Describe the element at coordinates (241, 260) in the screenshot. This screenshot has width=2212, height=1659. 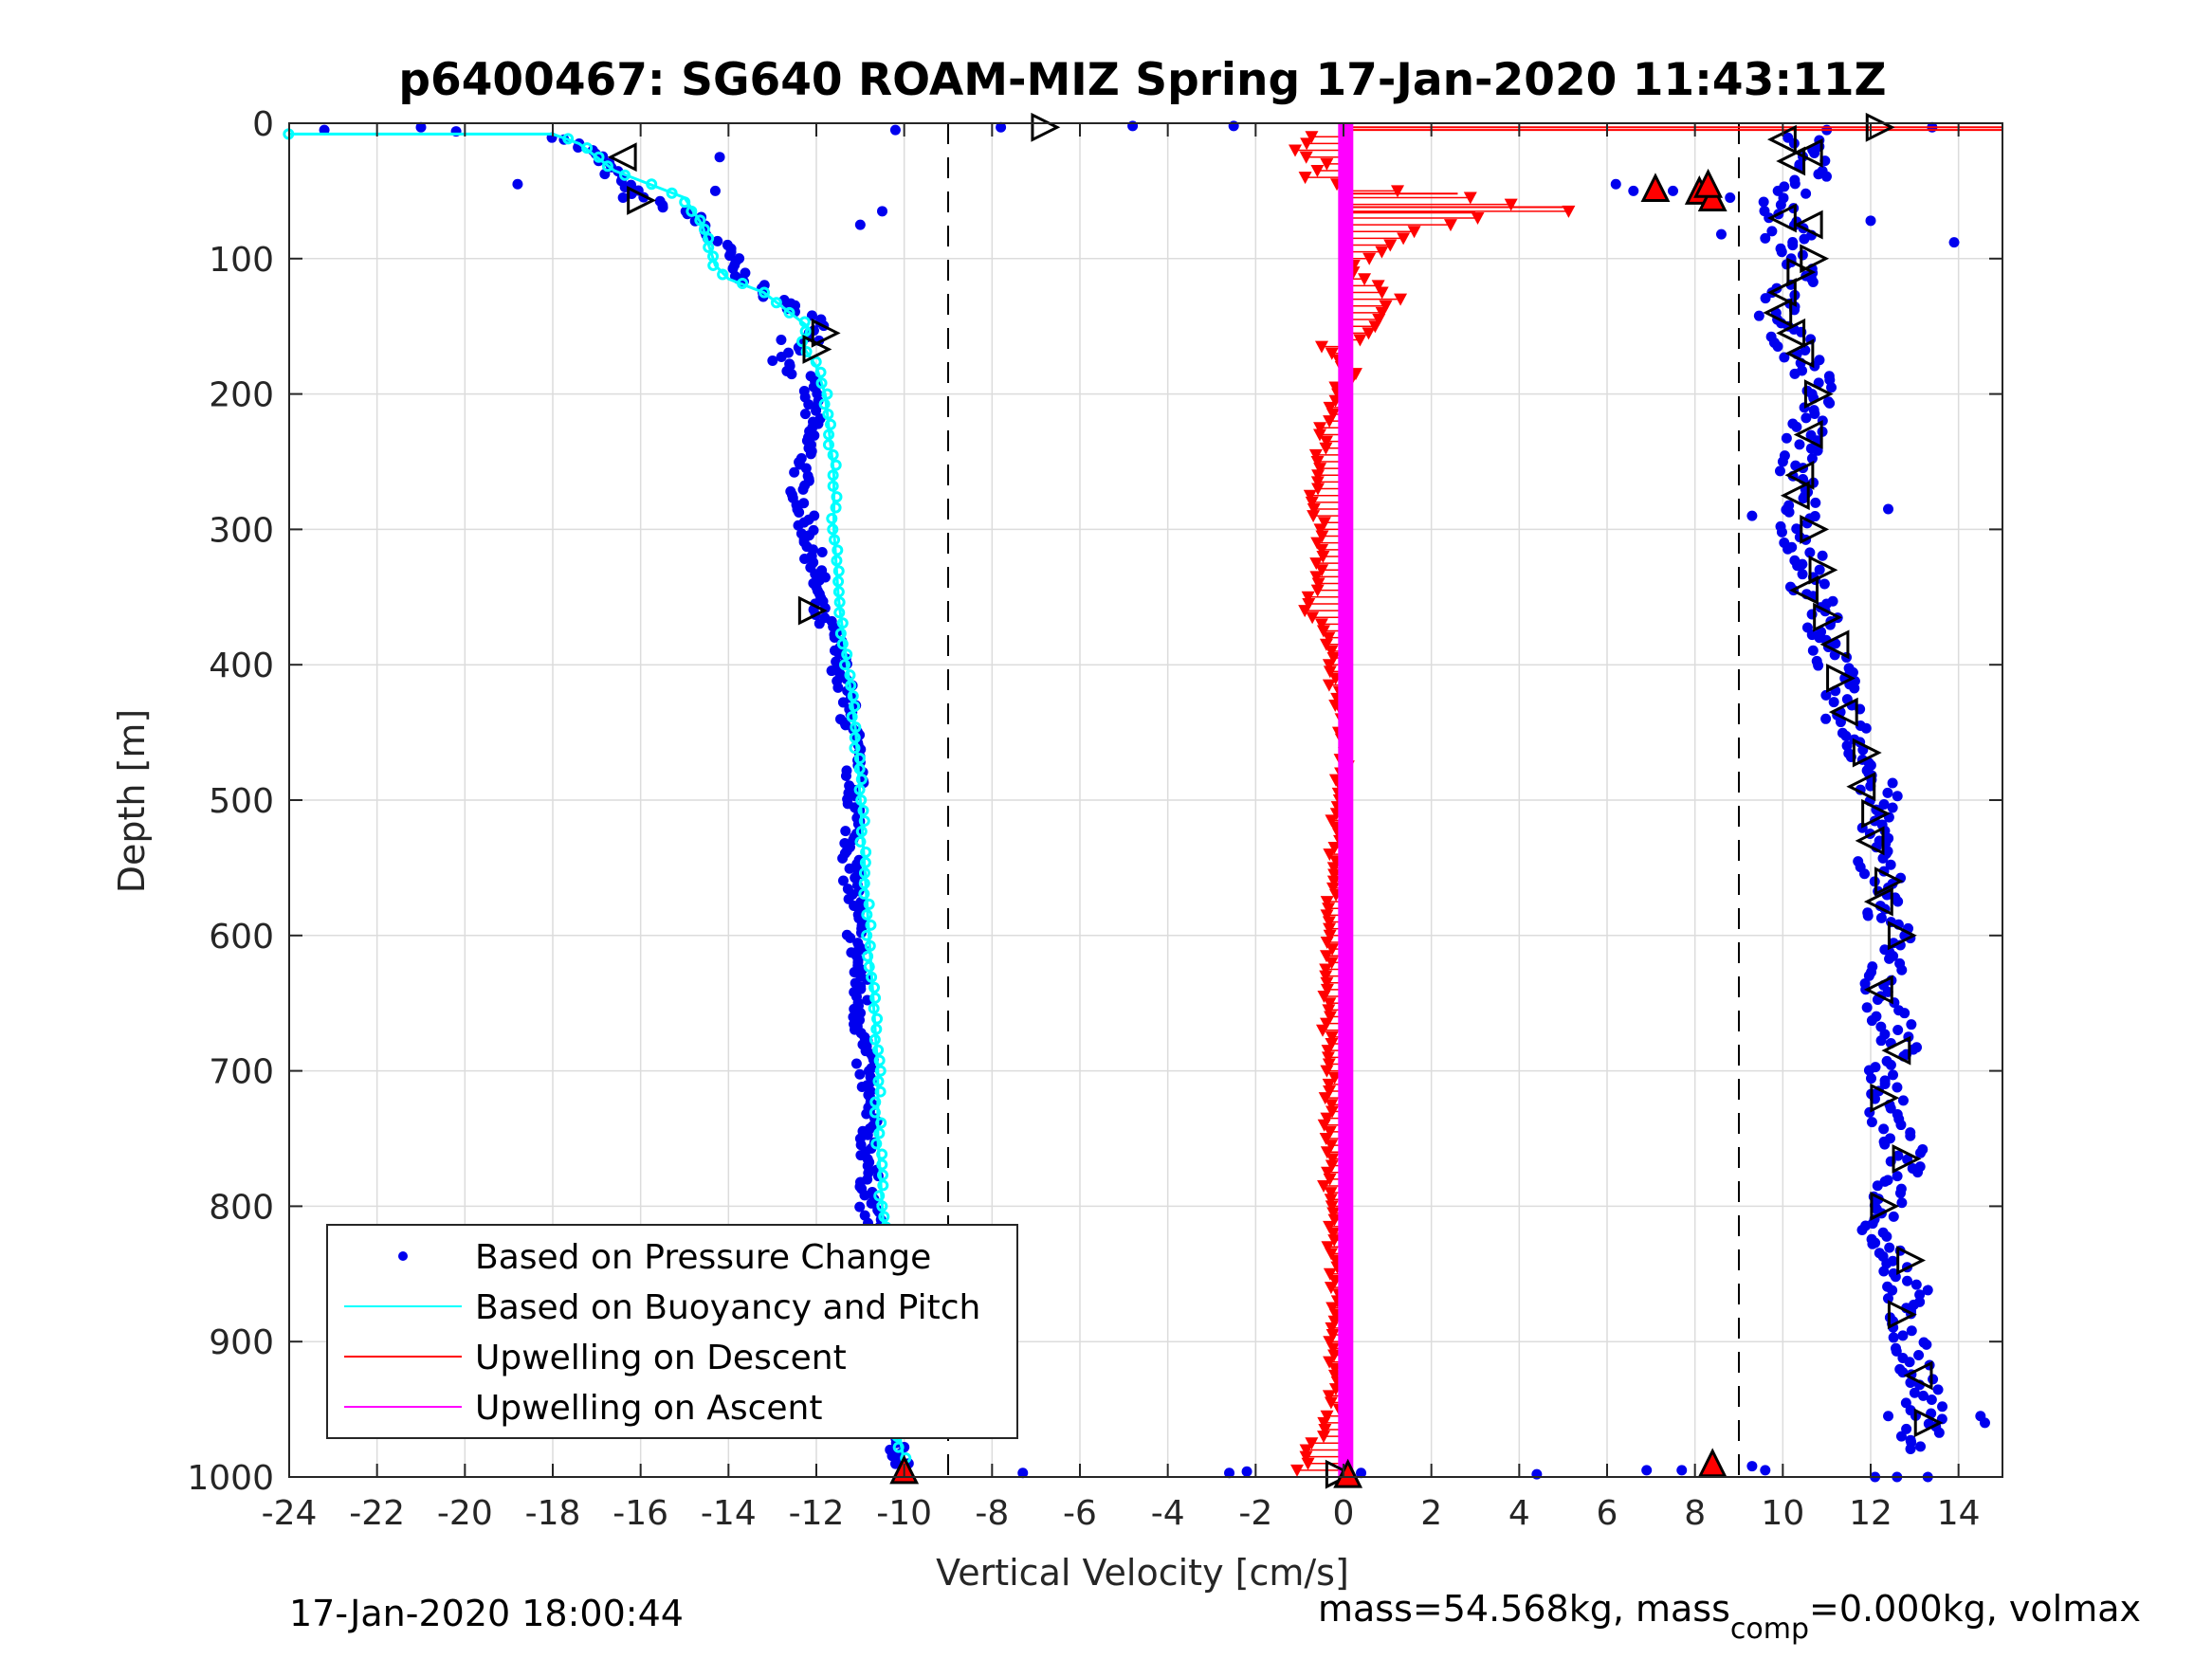
I see `y-tick-label: 100` at that location.